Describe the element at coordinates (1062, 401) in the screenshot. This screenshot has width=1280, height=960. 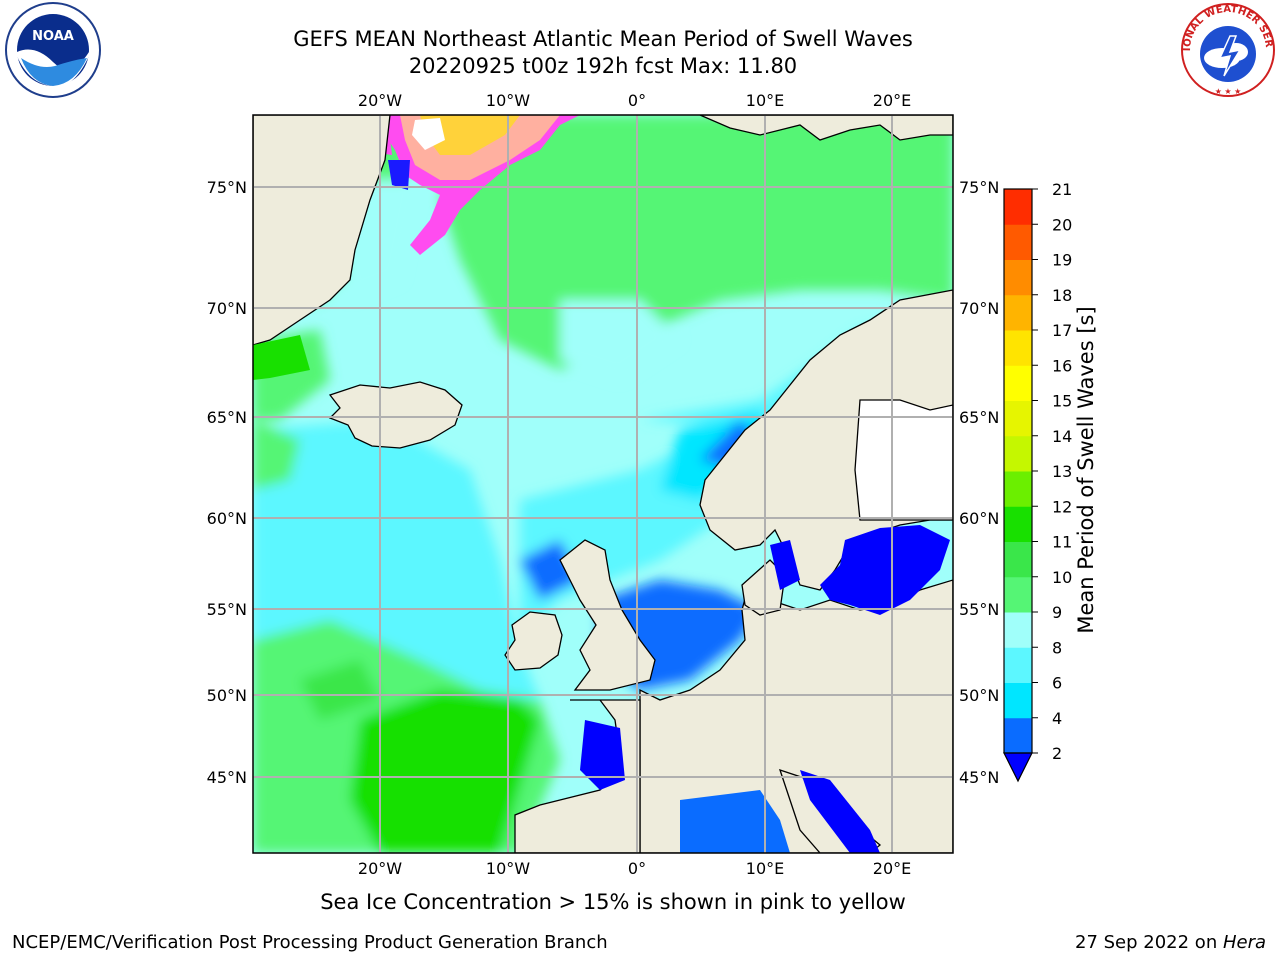
I see `colorbar-tick-label: 15` at that location.